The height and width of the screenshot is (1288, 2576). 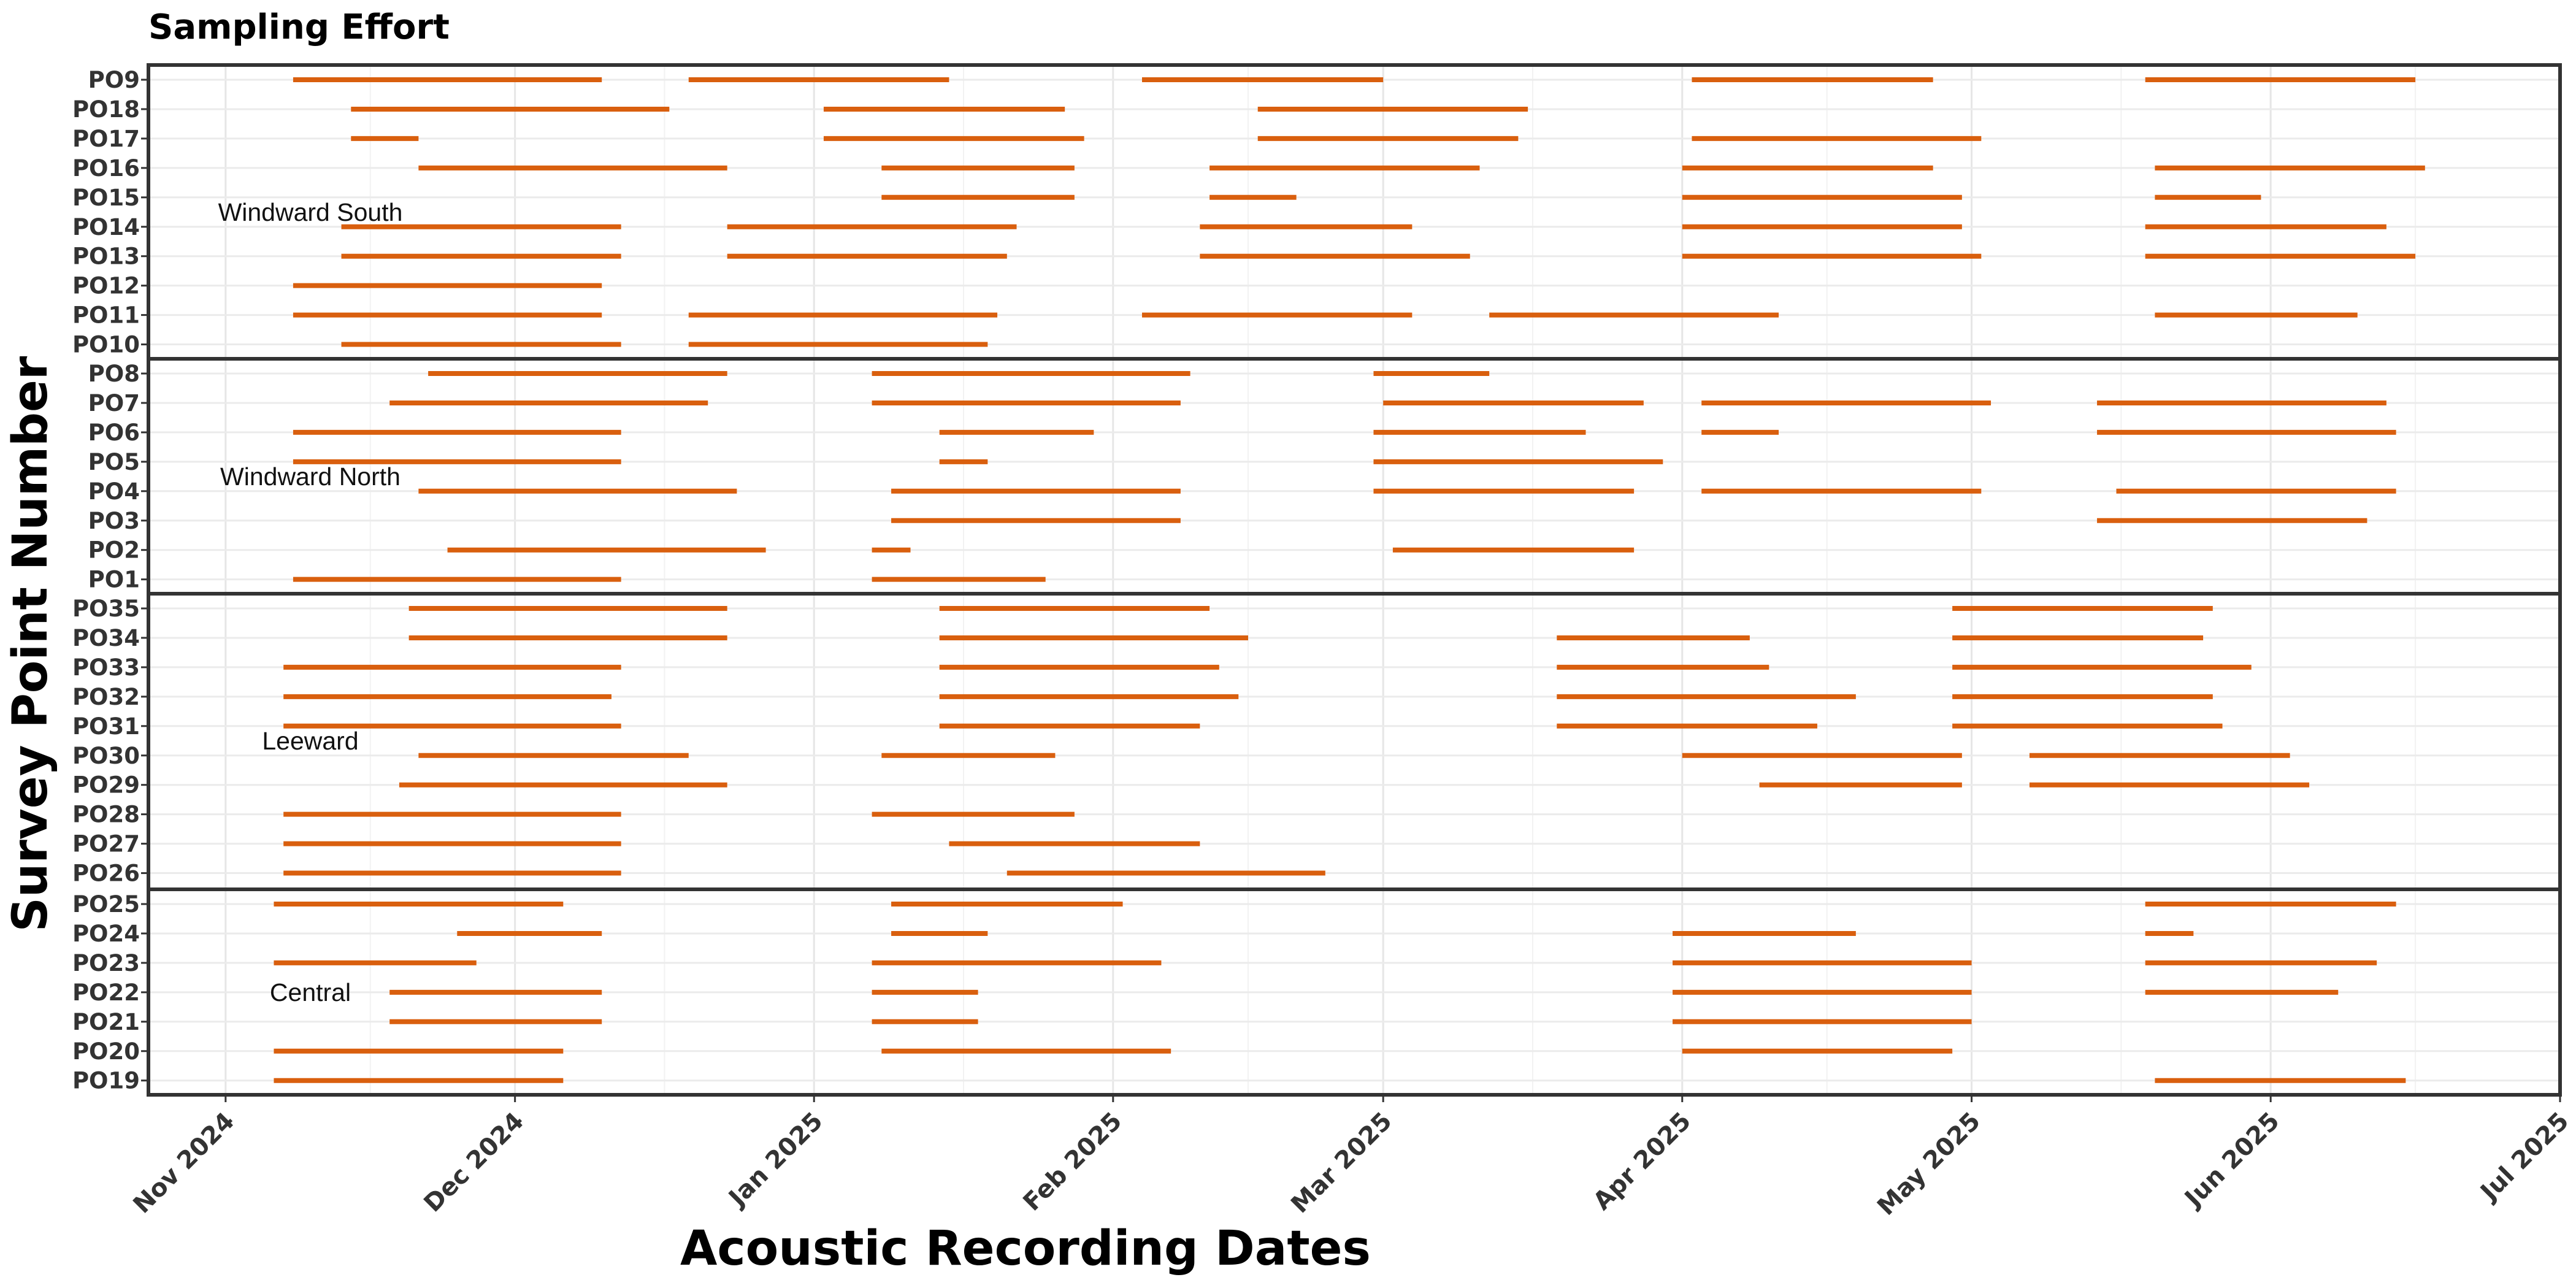 I want to click on y-tick-label-po18: PO18, so click(x=106, y=109).